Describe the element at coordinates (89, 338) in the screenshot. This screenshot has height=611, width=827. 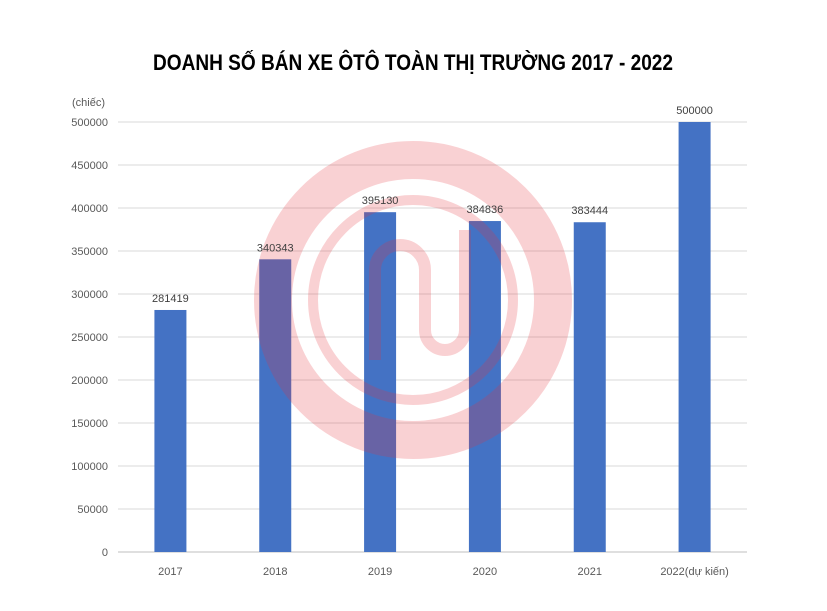
I see `y-tick-label: 250000` at that location.